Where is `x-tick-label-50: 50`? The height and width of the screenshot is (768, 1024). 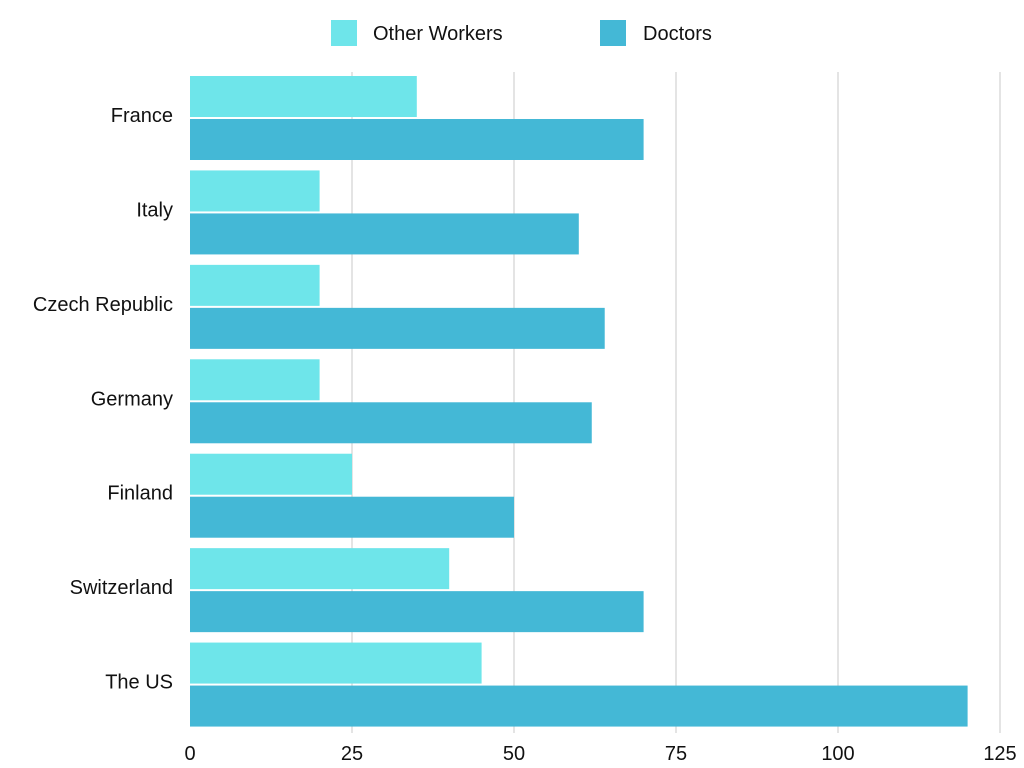
x-tick-label-50: 50 is located at coordinates (514, 754).